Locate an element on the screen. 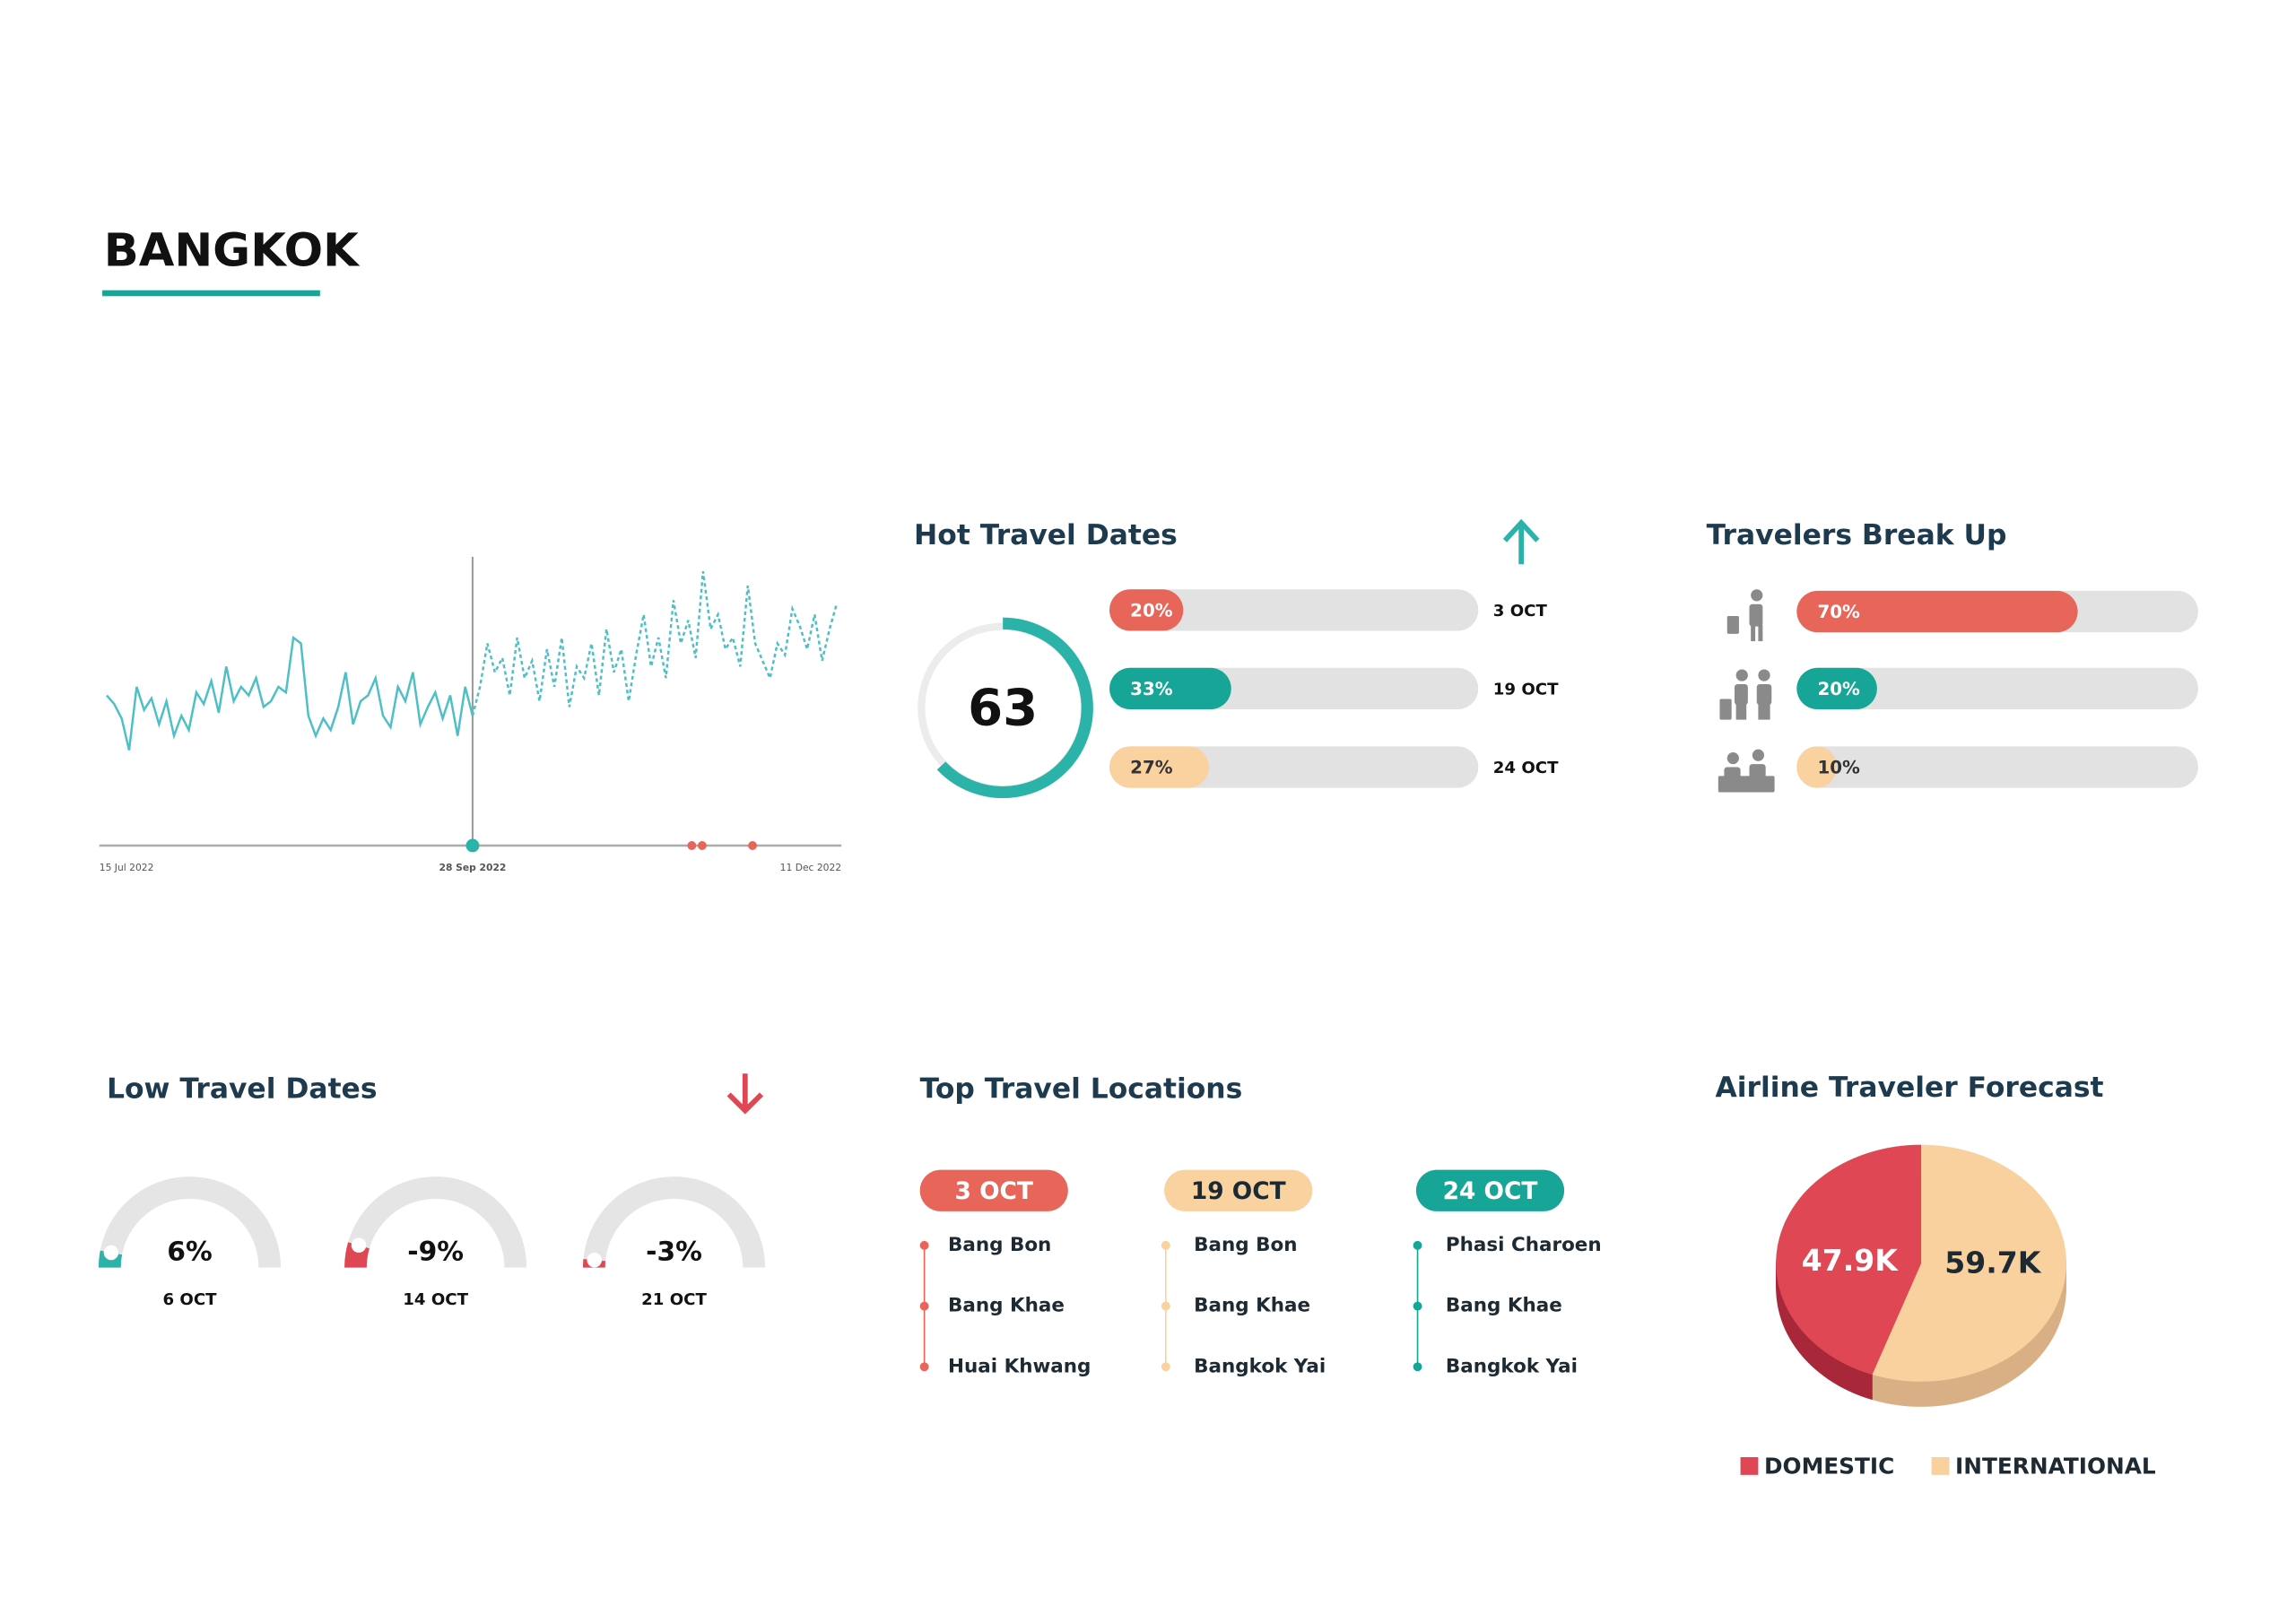  x-tick-label: 11 Dec 2022 is located at coordinates (810, 867).